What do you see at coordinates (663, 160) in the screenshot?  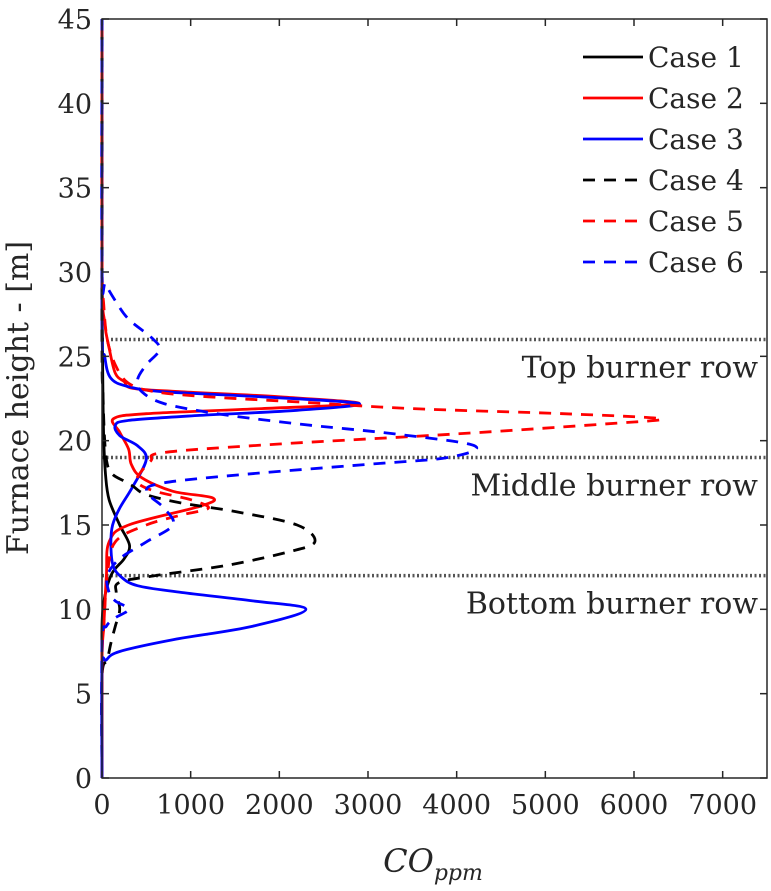 I see `legend: Case 1 Case 2 Case 3 Case 4 Case 5 Case 6` at bounding box center [663, 160].